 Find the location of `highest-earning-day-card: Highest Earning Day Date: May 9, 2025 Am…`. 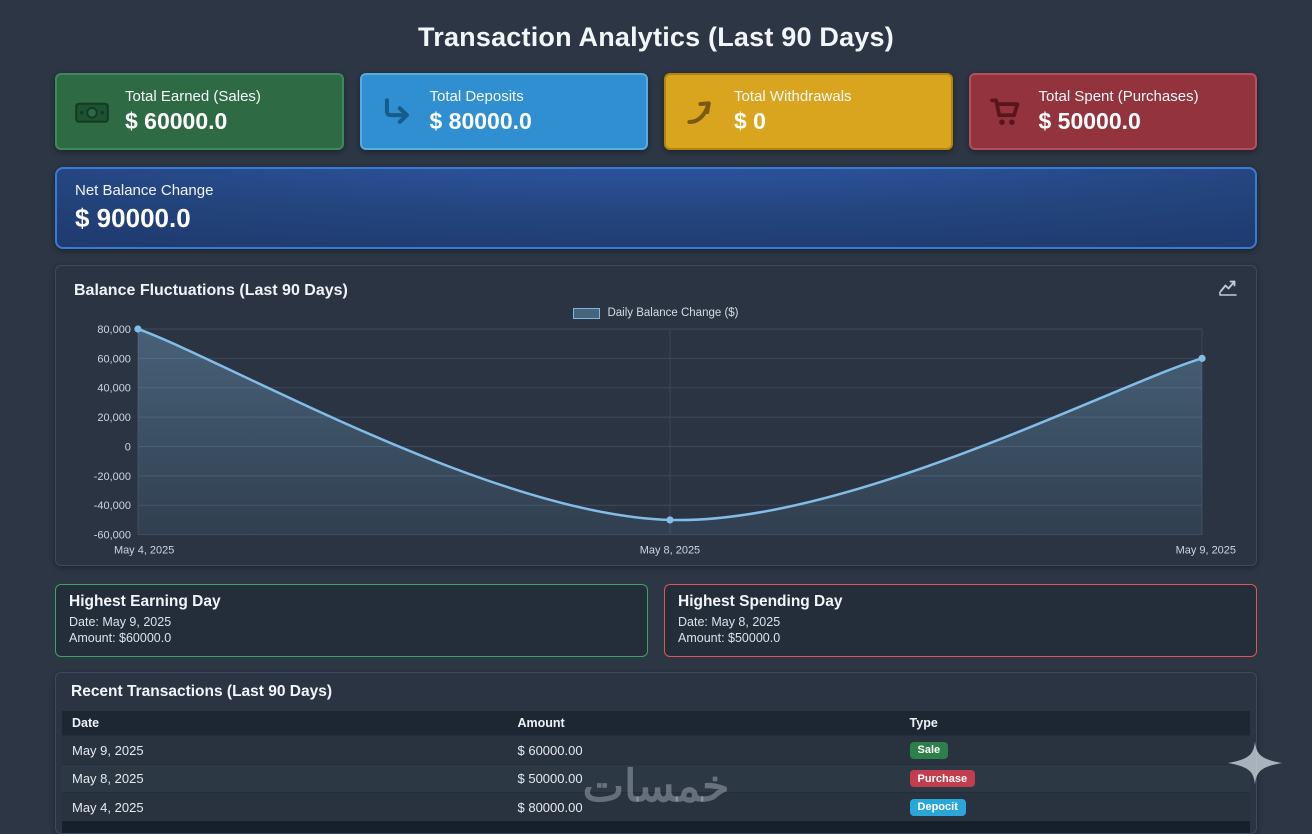

highest-earning-day-card: Highest Earning Day Date: May 9, 2025 Am… is located at coordinates (351, 620).